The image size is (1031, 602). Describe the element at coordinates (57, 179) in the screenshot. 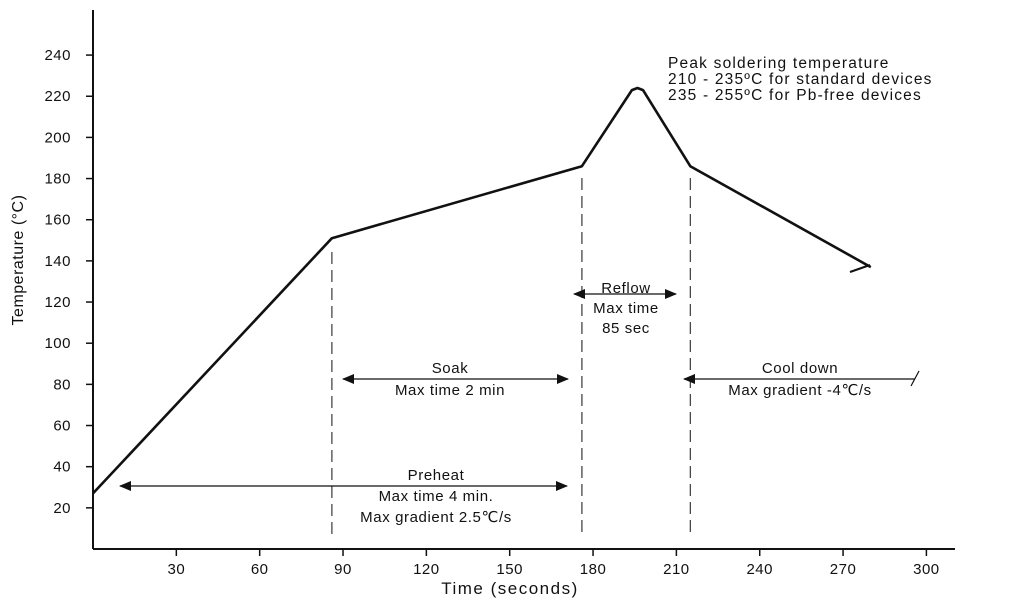

I see `y-tick-label: 180` at that location.